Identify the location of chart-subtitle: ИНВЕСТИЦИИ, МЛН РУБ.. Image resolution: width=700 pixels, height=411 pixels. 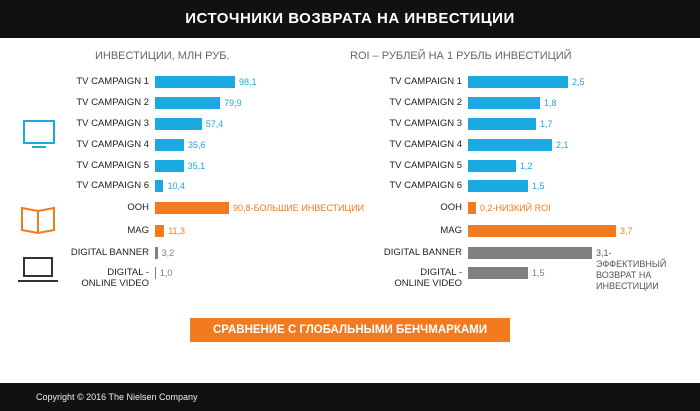
(162, 56).